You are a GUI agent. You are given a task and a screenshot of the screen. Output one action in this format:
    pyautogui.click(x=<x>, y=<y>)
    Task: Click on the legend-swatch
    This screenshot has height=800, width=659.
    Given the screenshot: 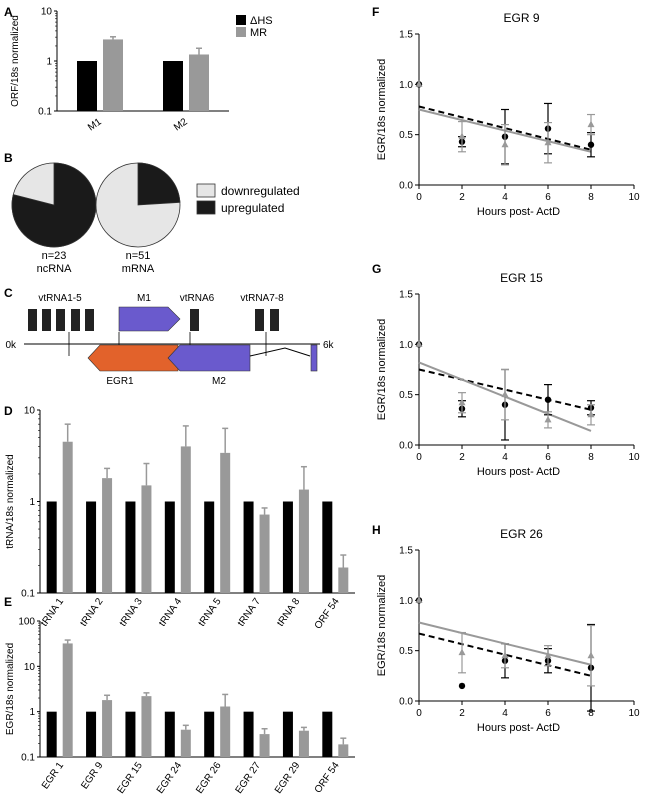 What is the action you would take?
    pyautogui.click(x=206, y=207)
    